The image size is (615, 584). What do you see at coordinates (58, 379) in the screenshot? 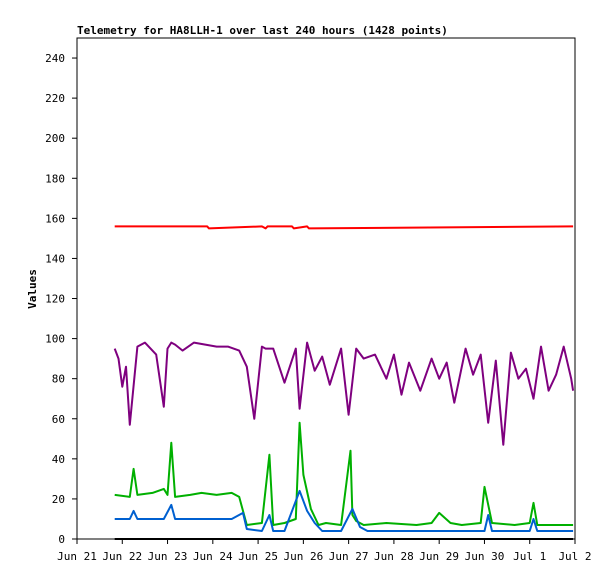
I see `y-tick-label: 80` at bounding box center [58, 379].